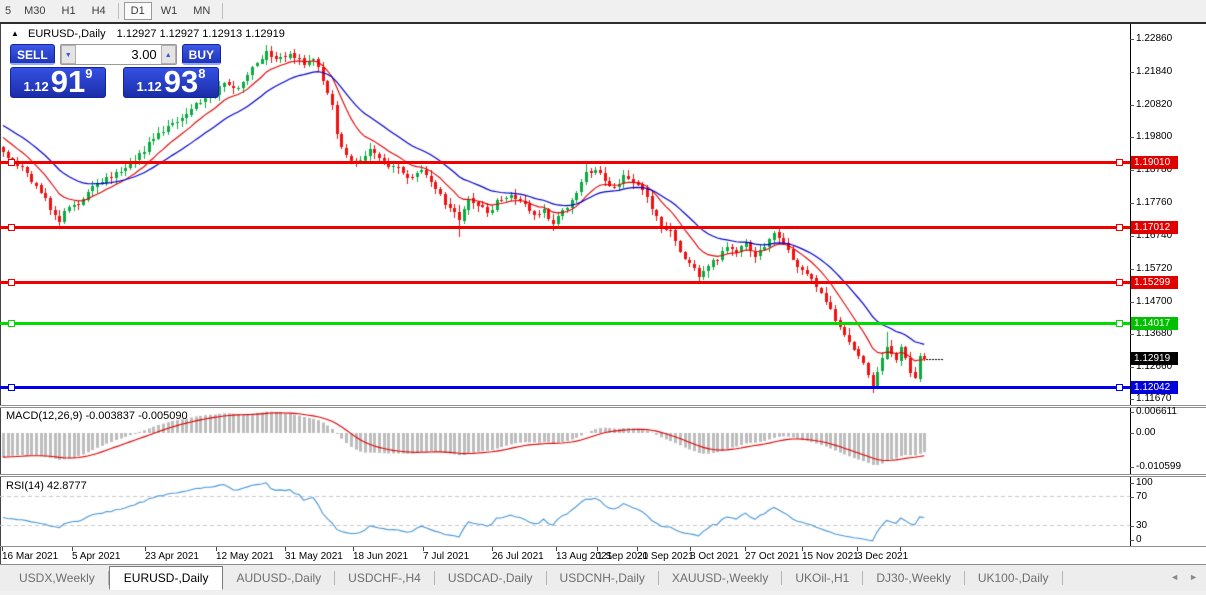  What do you see at coordinates (1013, 578) in the screenshot?
I see `tab-uk100-daily: UK100-,Daily` at bounding box center [1013, 578].